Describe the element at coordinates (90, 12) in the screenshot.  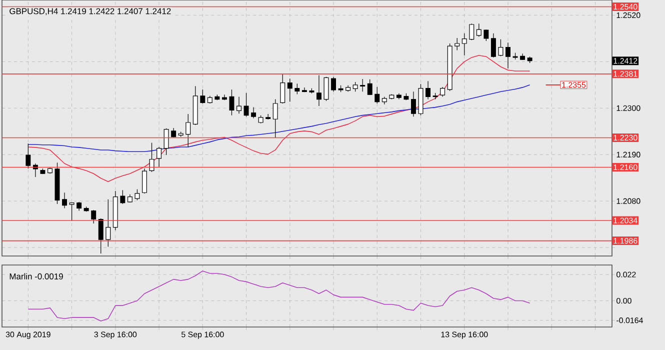
I see `text: GBPUSD,H4 1.2419 1.2422 1.2407 1.2412` at that location.